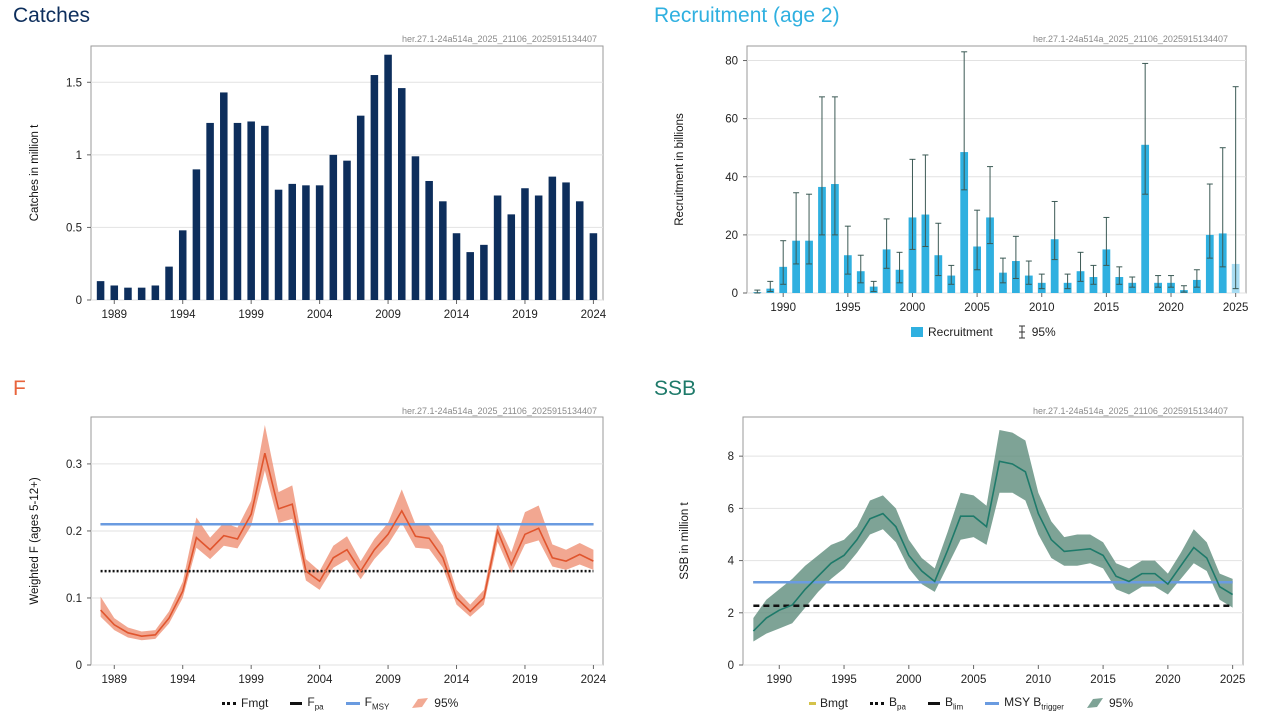 The width and height of the screenshot is (1262, 713). I want to click on y-tick-label: 1, so click(79, 156).